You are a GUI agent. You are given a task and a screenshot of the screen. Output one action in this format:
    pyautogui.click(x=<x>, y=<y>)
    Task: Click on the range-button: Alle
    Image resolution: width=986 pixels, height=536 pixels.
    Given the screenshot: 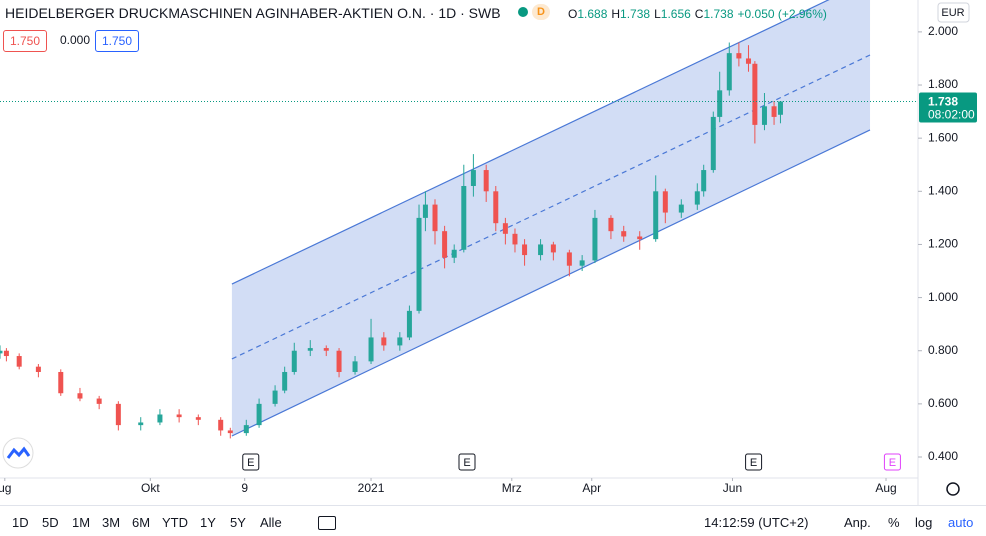 What is the action you would take?
    pyautogui.click(x=271, y=522)
    